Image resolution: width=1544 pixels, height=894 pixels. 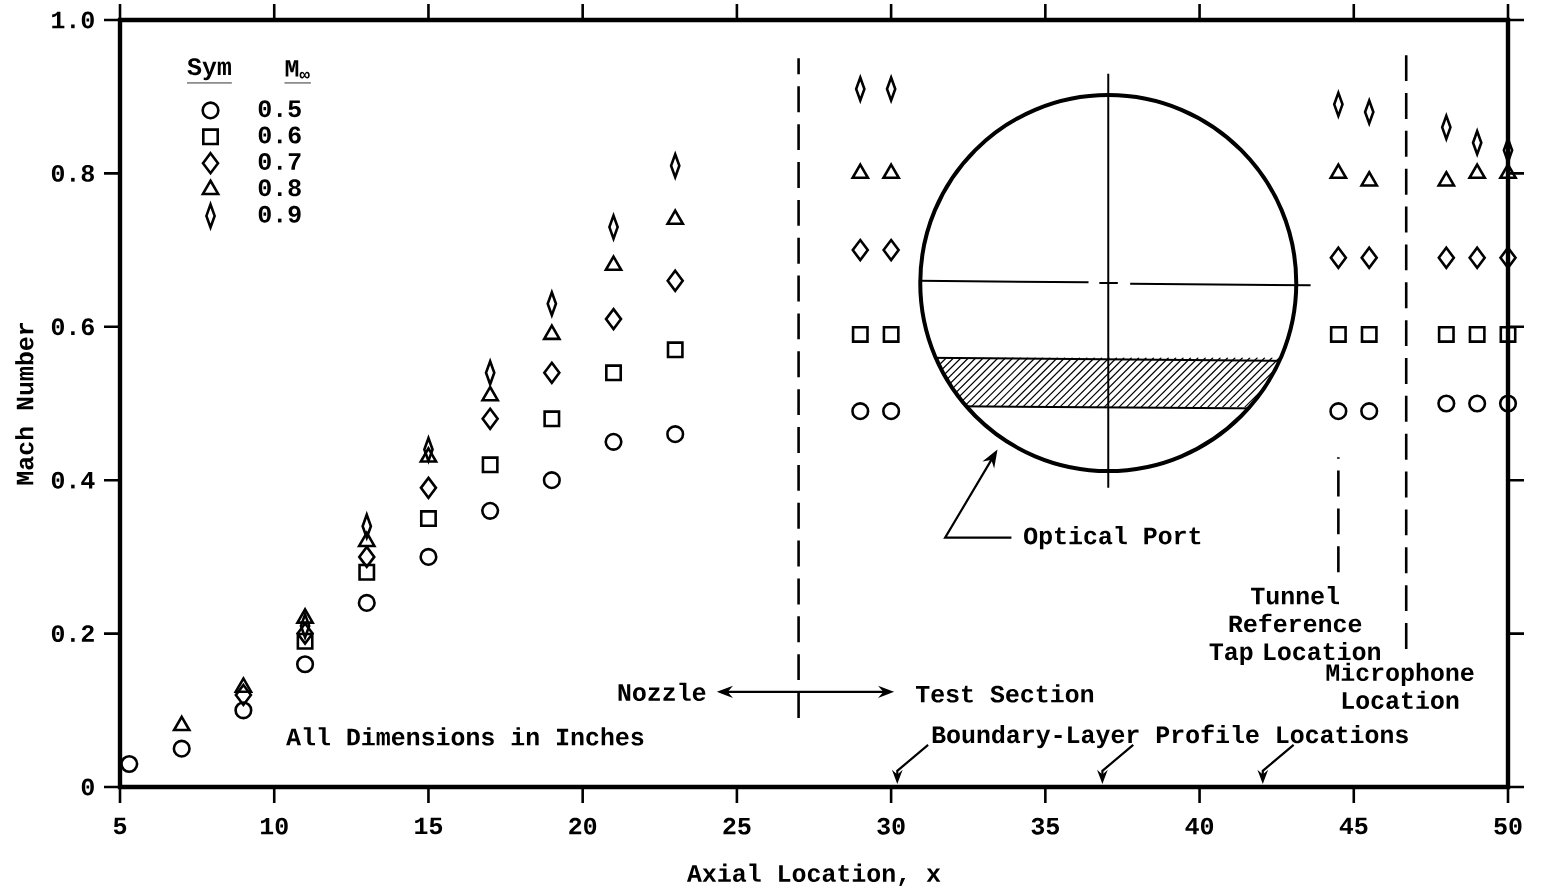 What do you see at coordinates (72, 633) in the screenshot?
I see `y-tick-label: 0.2` at bounding box center [72, 633].